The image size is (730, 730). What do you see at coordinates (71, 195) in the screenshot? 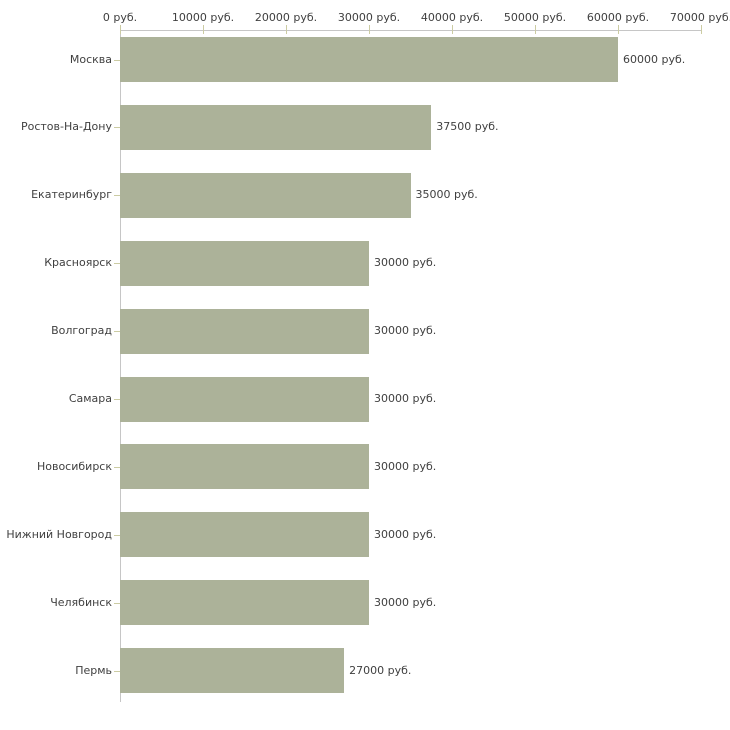
I see `category-label: Екатеринбург` at bounding box center [71, 195].